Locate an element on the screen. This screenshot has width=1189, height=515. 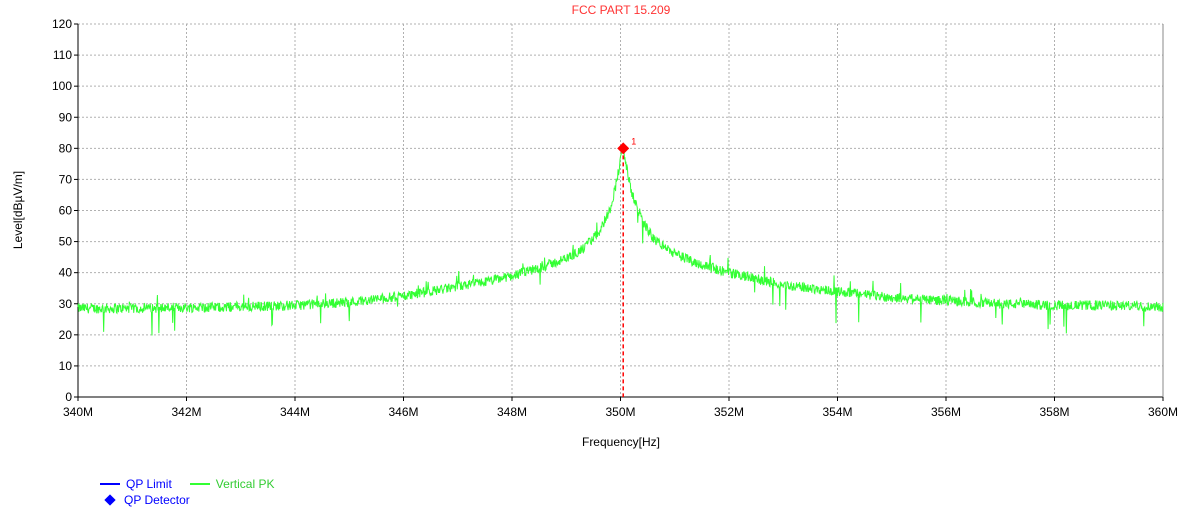
legend: QP Limit Vertical PK QP Detector is located at coordinates (196, 492).